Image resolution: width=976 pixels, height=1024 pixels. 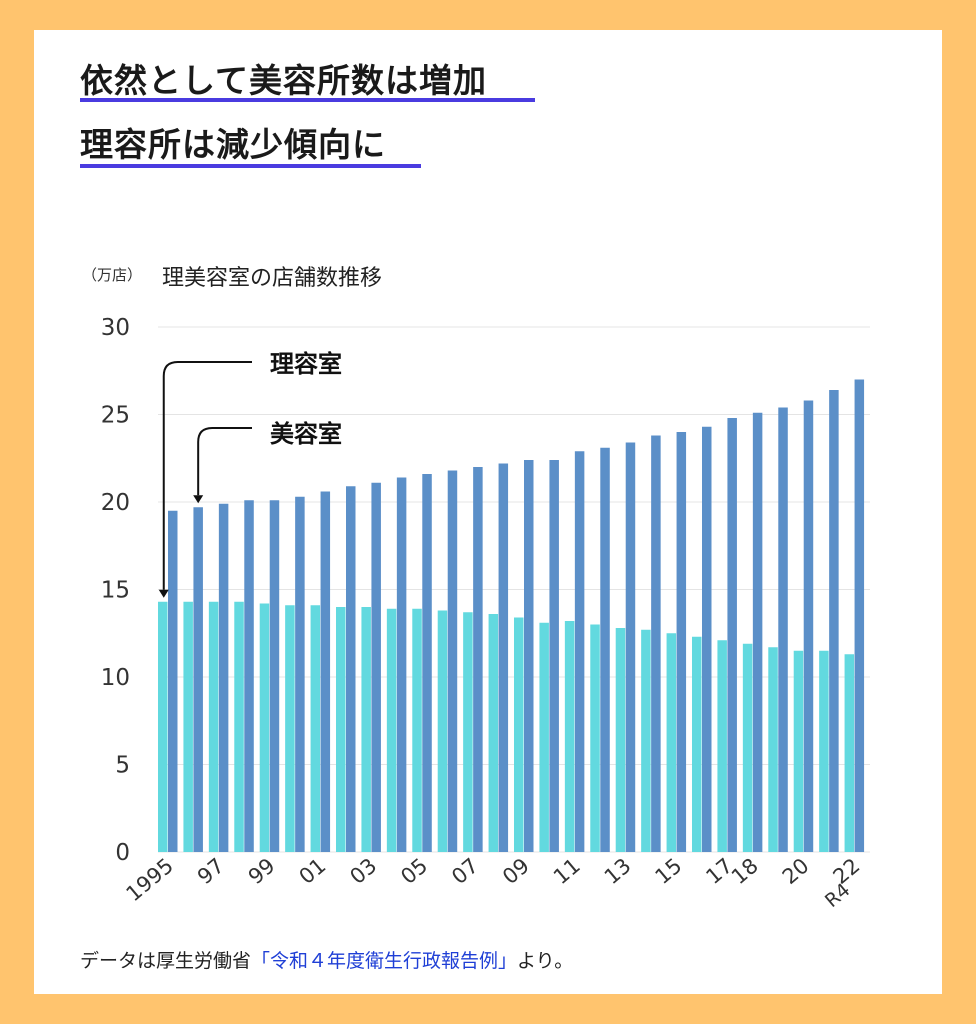 I want to click on source-prefix: データは厚生労働省, so click(x=166, y=961).